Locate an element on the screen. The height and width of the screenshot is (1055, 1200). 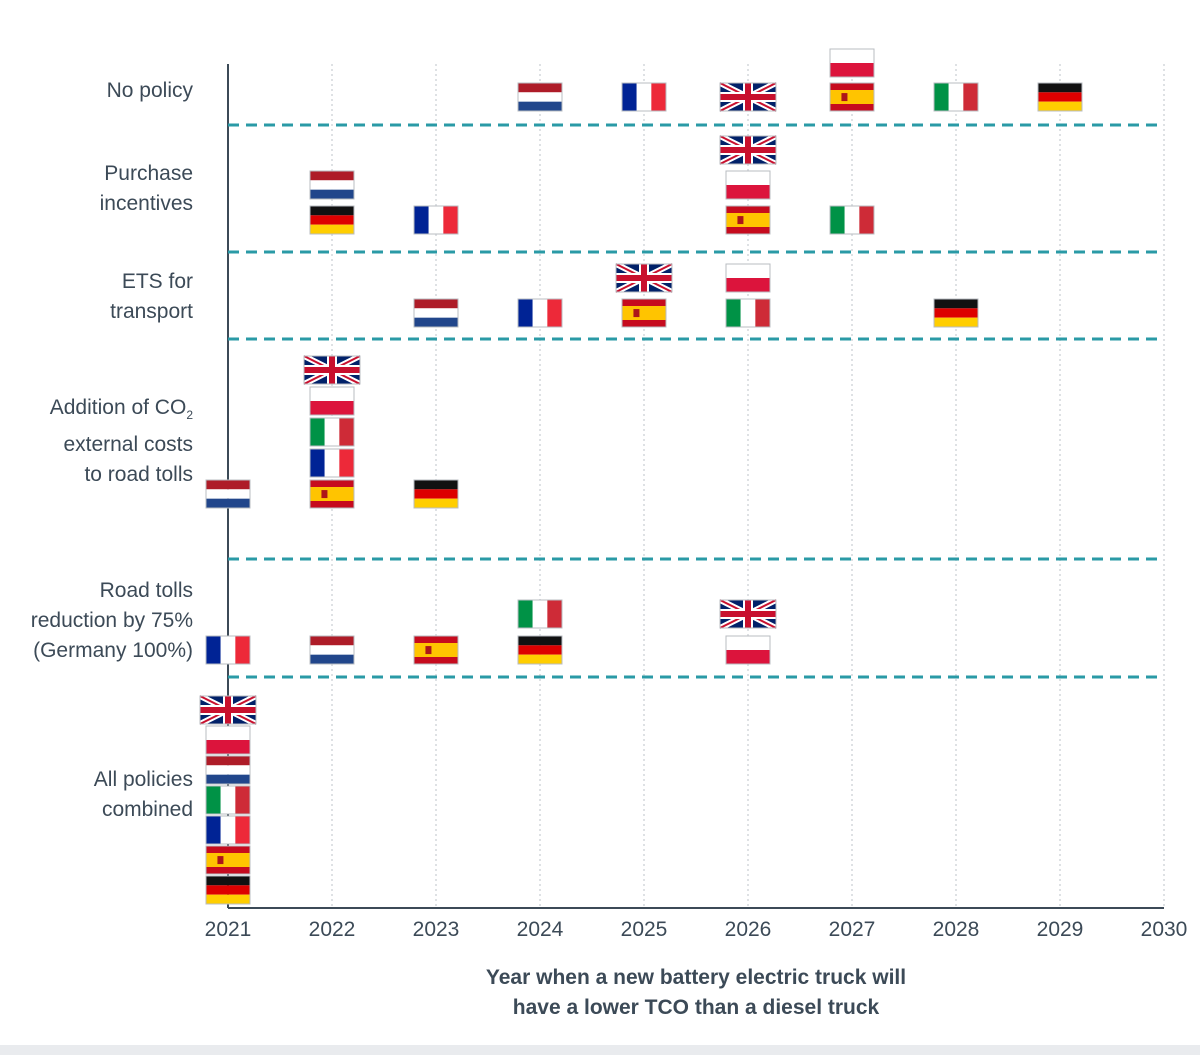
x-tick-label: 2024 is located at coordinates (540, 929).